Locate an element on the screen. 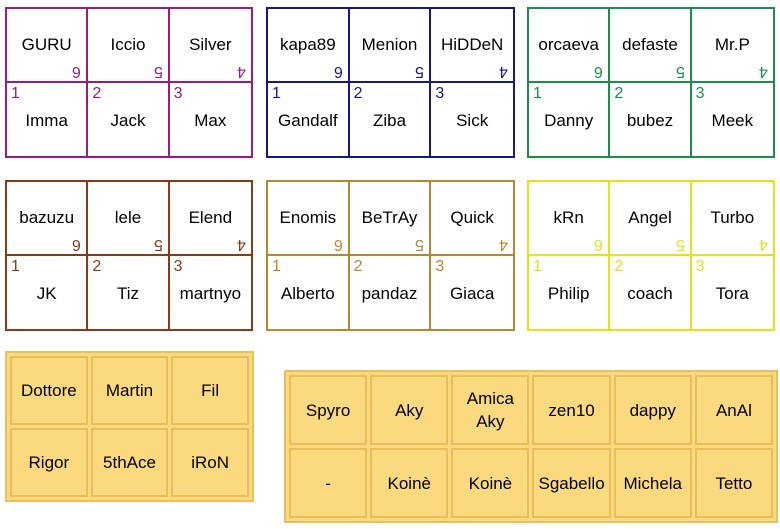 Image resolution: width=780 pixels, height=529 pixels. player-name: Gandalf is located at coordinates (308, 120).